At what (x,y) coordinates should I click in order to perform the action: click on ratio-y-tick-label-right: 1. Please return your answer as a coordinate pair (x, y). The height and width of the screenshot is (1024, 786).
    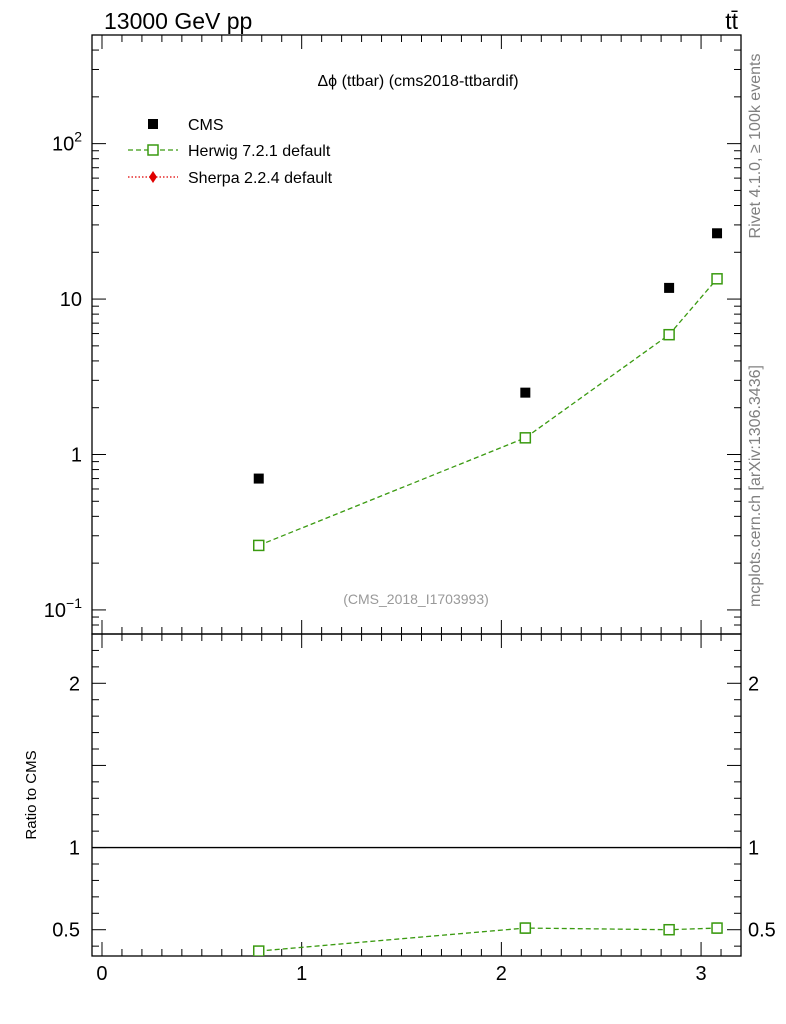
    Looking at the image, I should click on (753, 849).